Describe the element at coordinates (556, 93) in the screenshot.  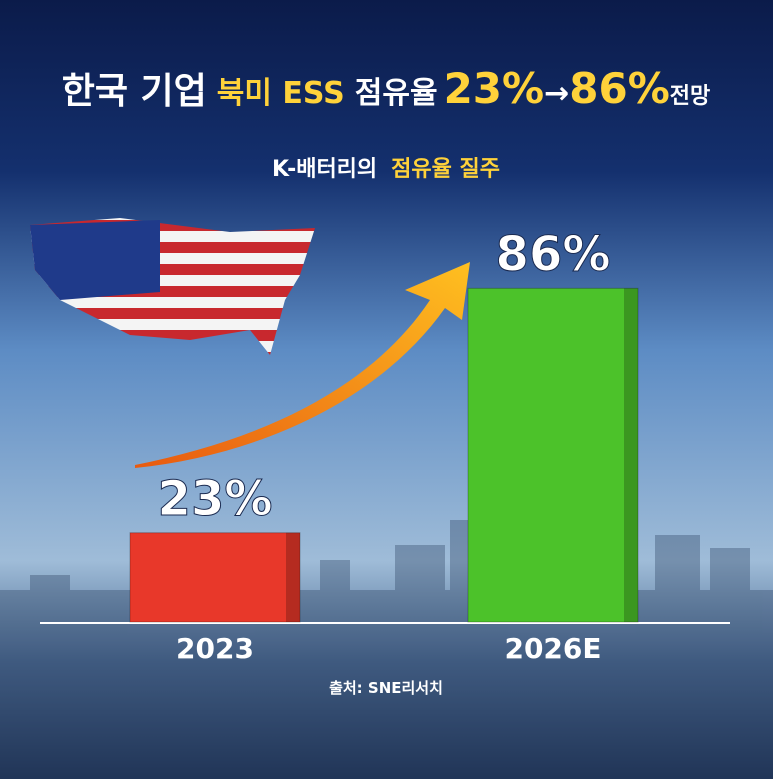
I see `title-part: →` at that location.